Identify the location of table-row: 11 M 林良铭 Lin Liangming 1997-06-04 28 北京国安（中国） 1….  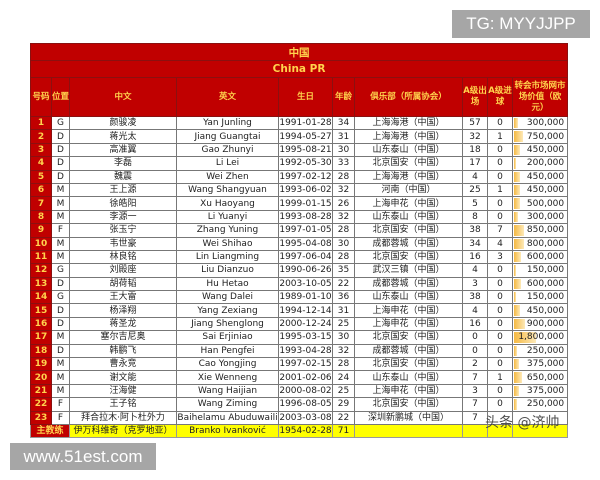
(299, 257).